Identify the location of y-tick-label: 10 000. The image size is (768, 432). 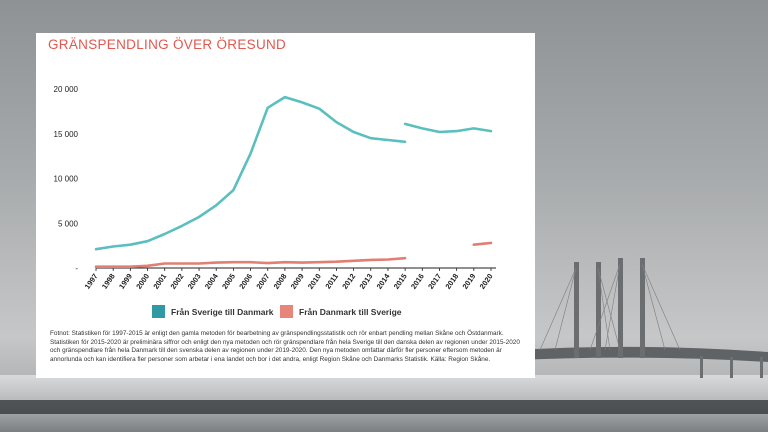
(66, 179).